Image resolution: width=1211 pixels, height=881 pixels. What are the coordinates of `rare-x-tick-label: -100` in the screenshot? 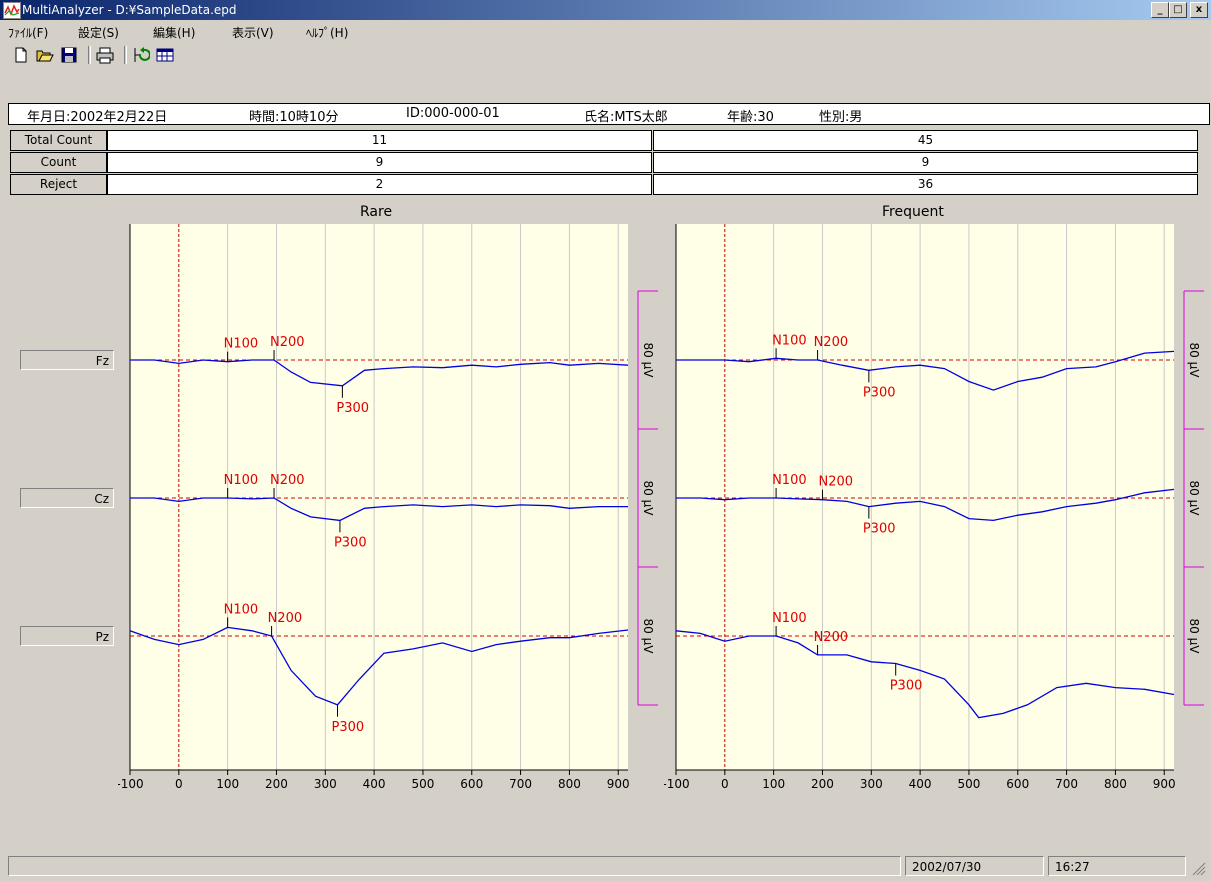 It's located at (131, 784).